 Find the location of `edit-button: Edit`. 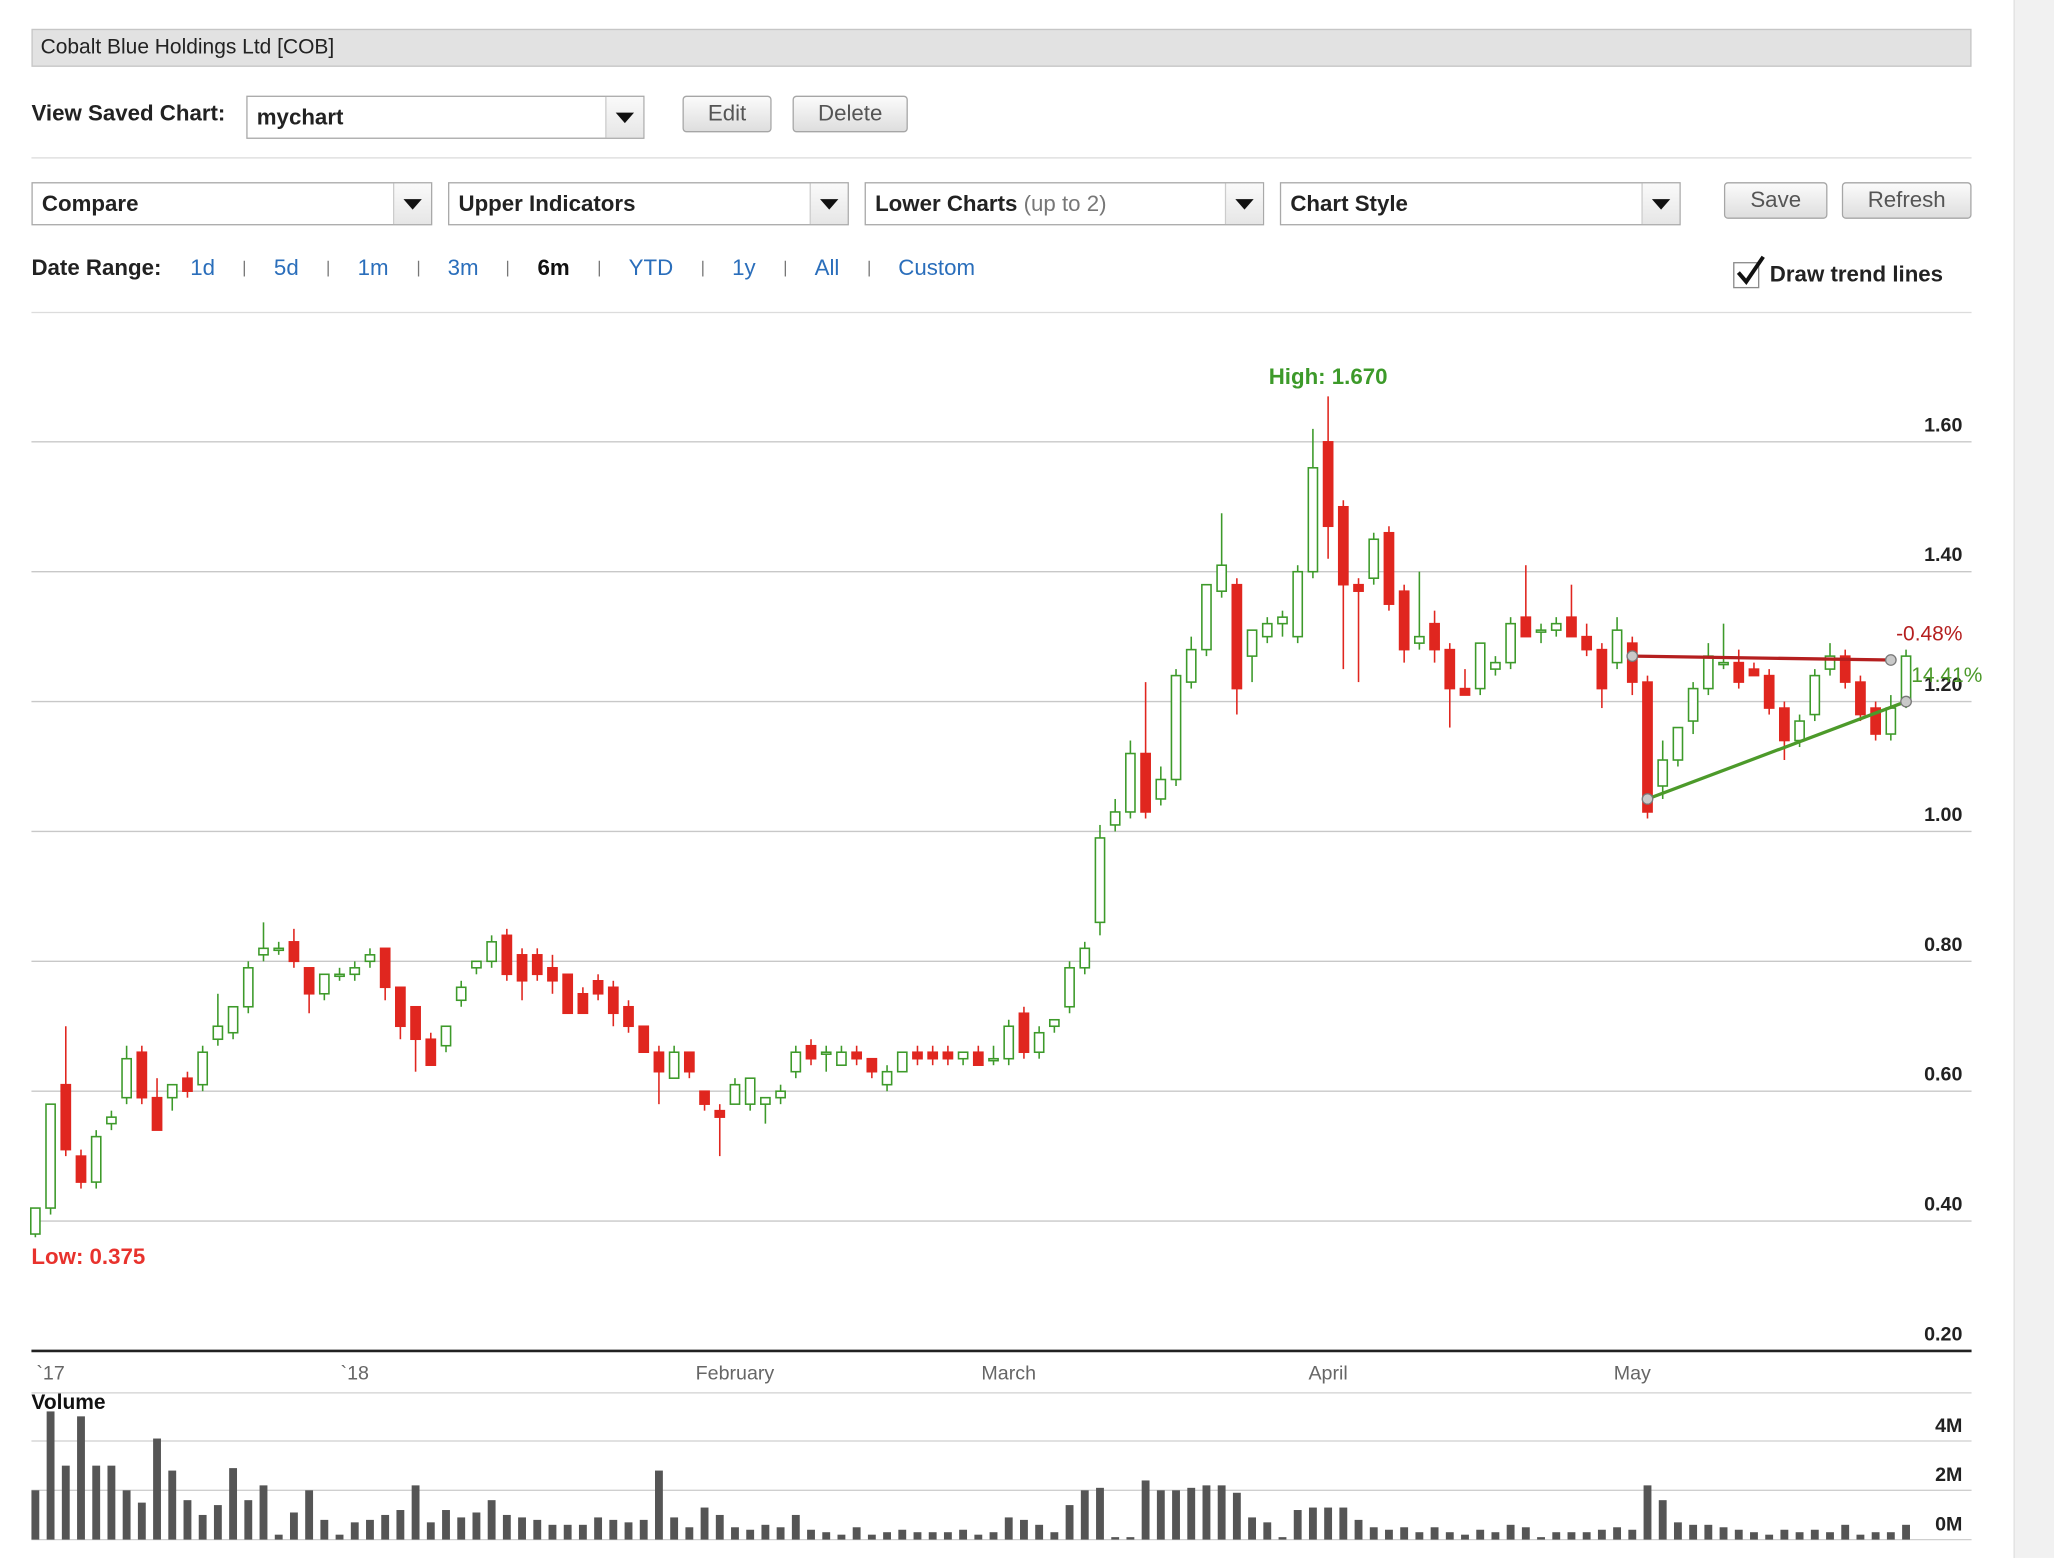

edit-button: Edit is located at coordinates (727, 114).